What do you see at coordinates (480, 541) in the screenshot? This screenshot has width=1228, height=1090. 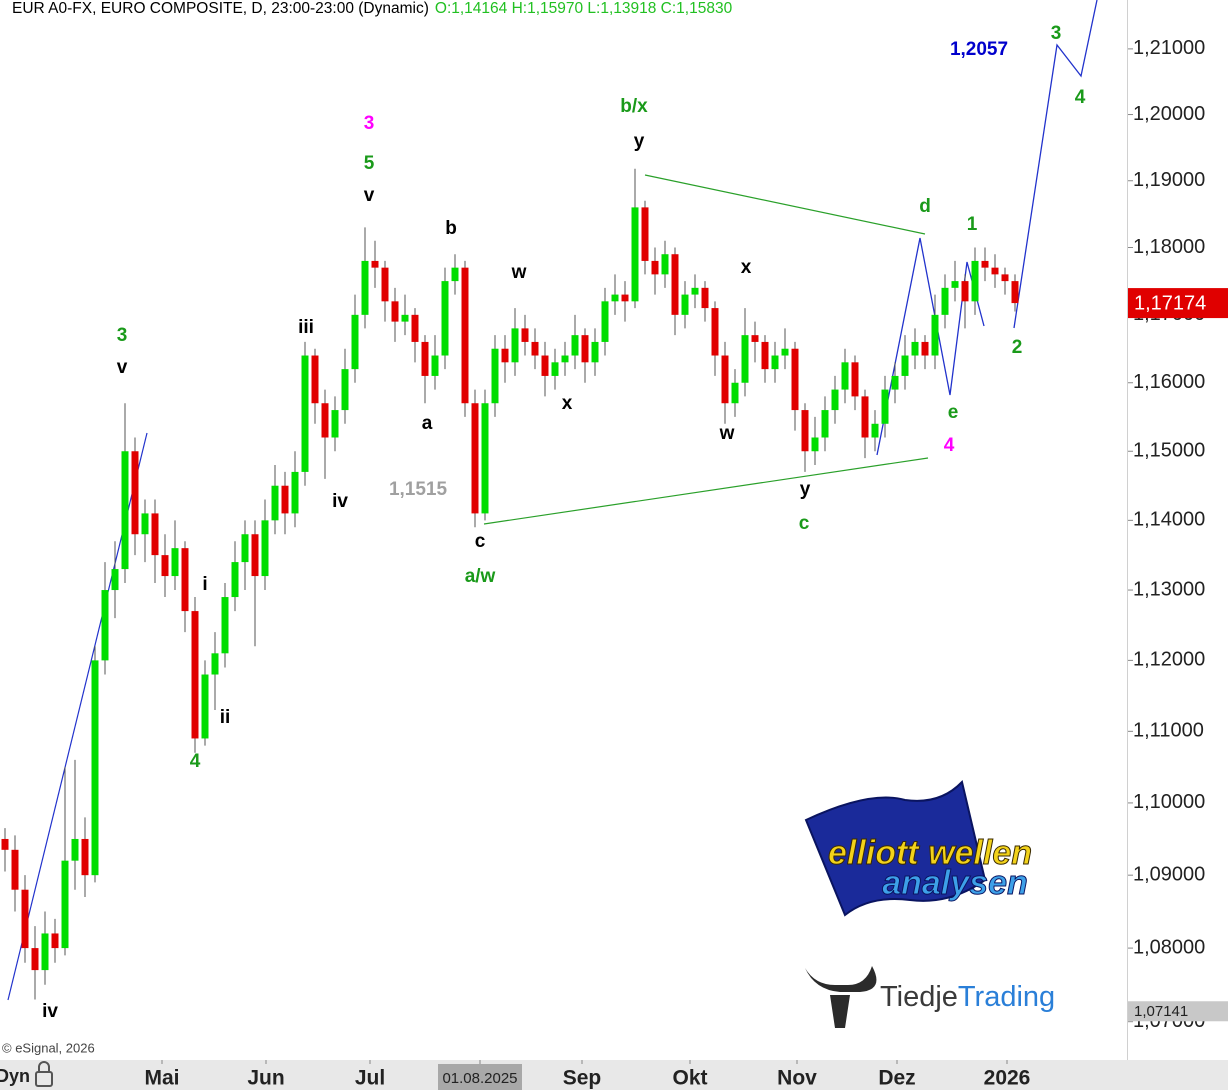 I see `wave-label: c` at bounding box center [480, 541].